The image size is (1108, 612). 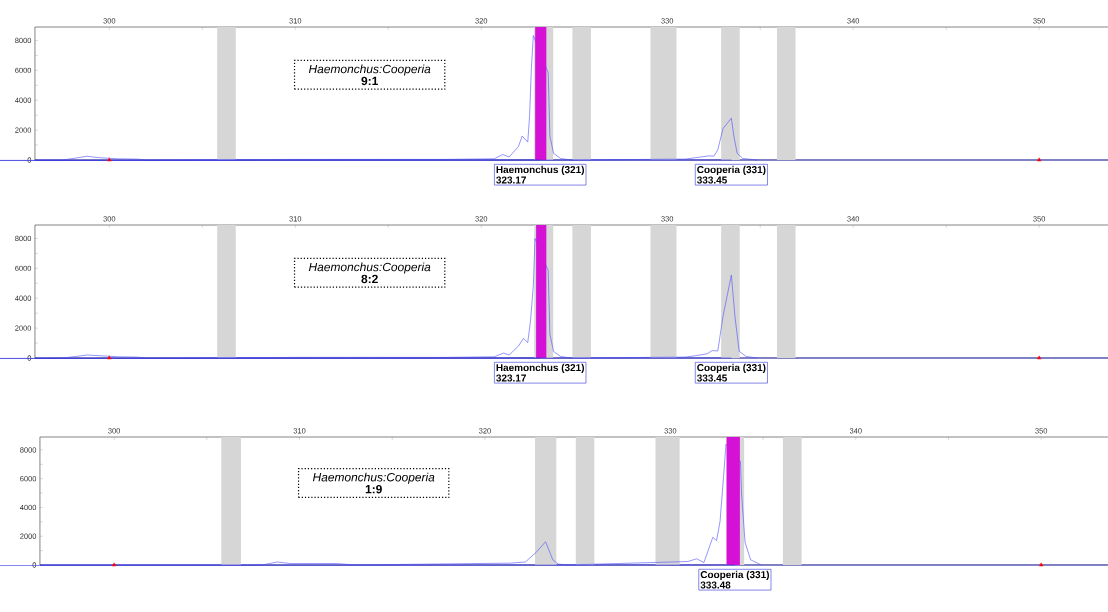 What do you see at coordinates (400, 504) in the screenshot?
I see `line-series` at bounding box center [400, 504].